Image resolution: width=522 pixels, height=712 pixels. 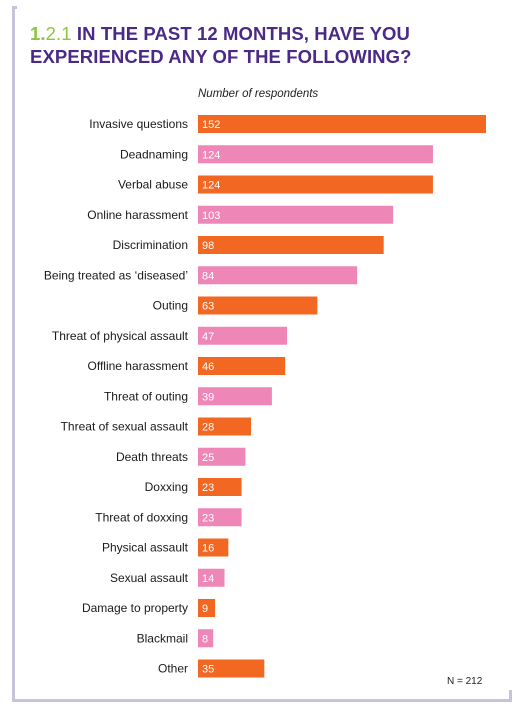 What do you see at coordinates (138, 124) in the screenshot?
I see `category-label: Invasive questions` at bounding box center [138, 124].